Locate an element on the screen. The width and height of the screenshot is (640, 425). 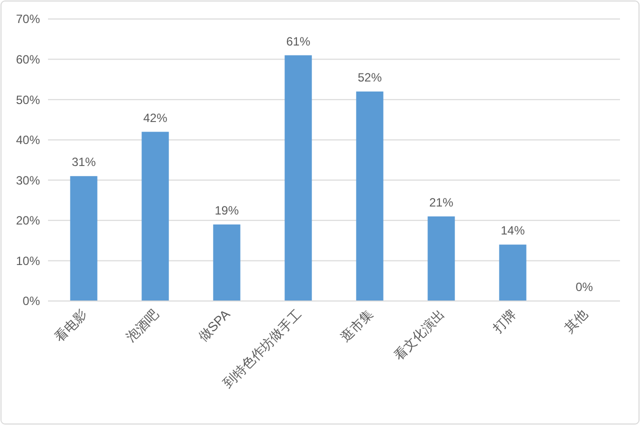
data-label: 21% is located at coordinates (441, 202).